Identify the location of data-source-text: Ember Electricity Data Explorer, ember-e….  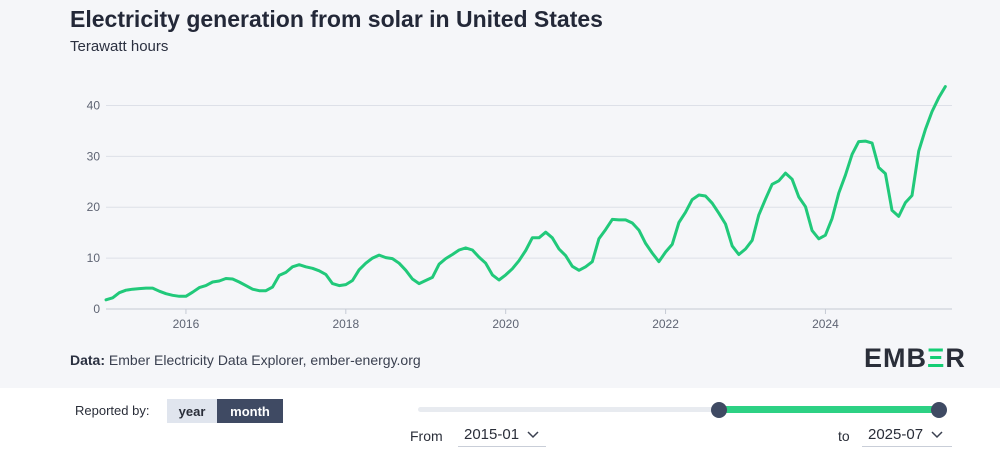
(264, 360).